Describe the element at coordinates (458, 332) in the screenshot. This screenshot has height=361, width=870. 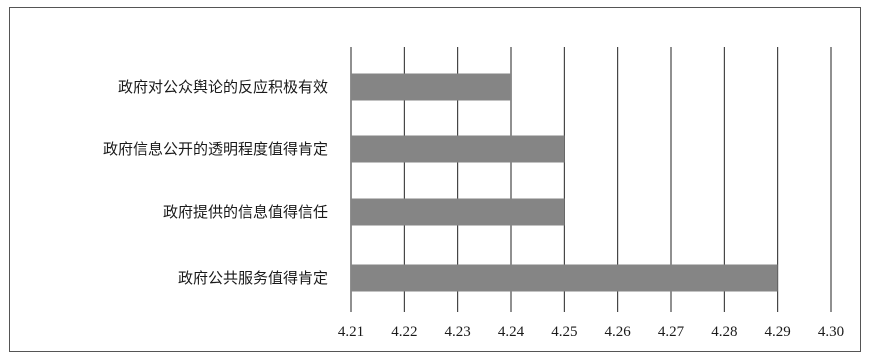
I see `x-tick-label: 4.23` at that location.